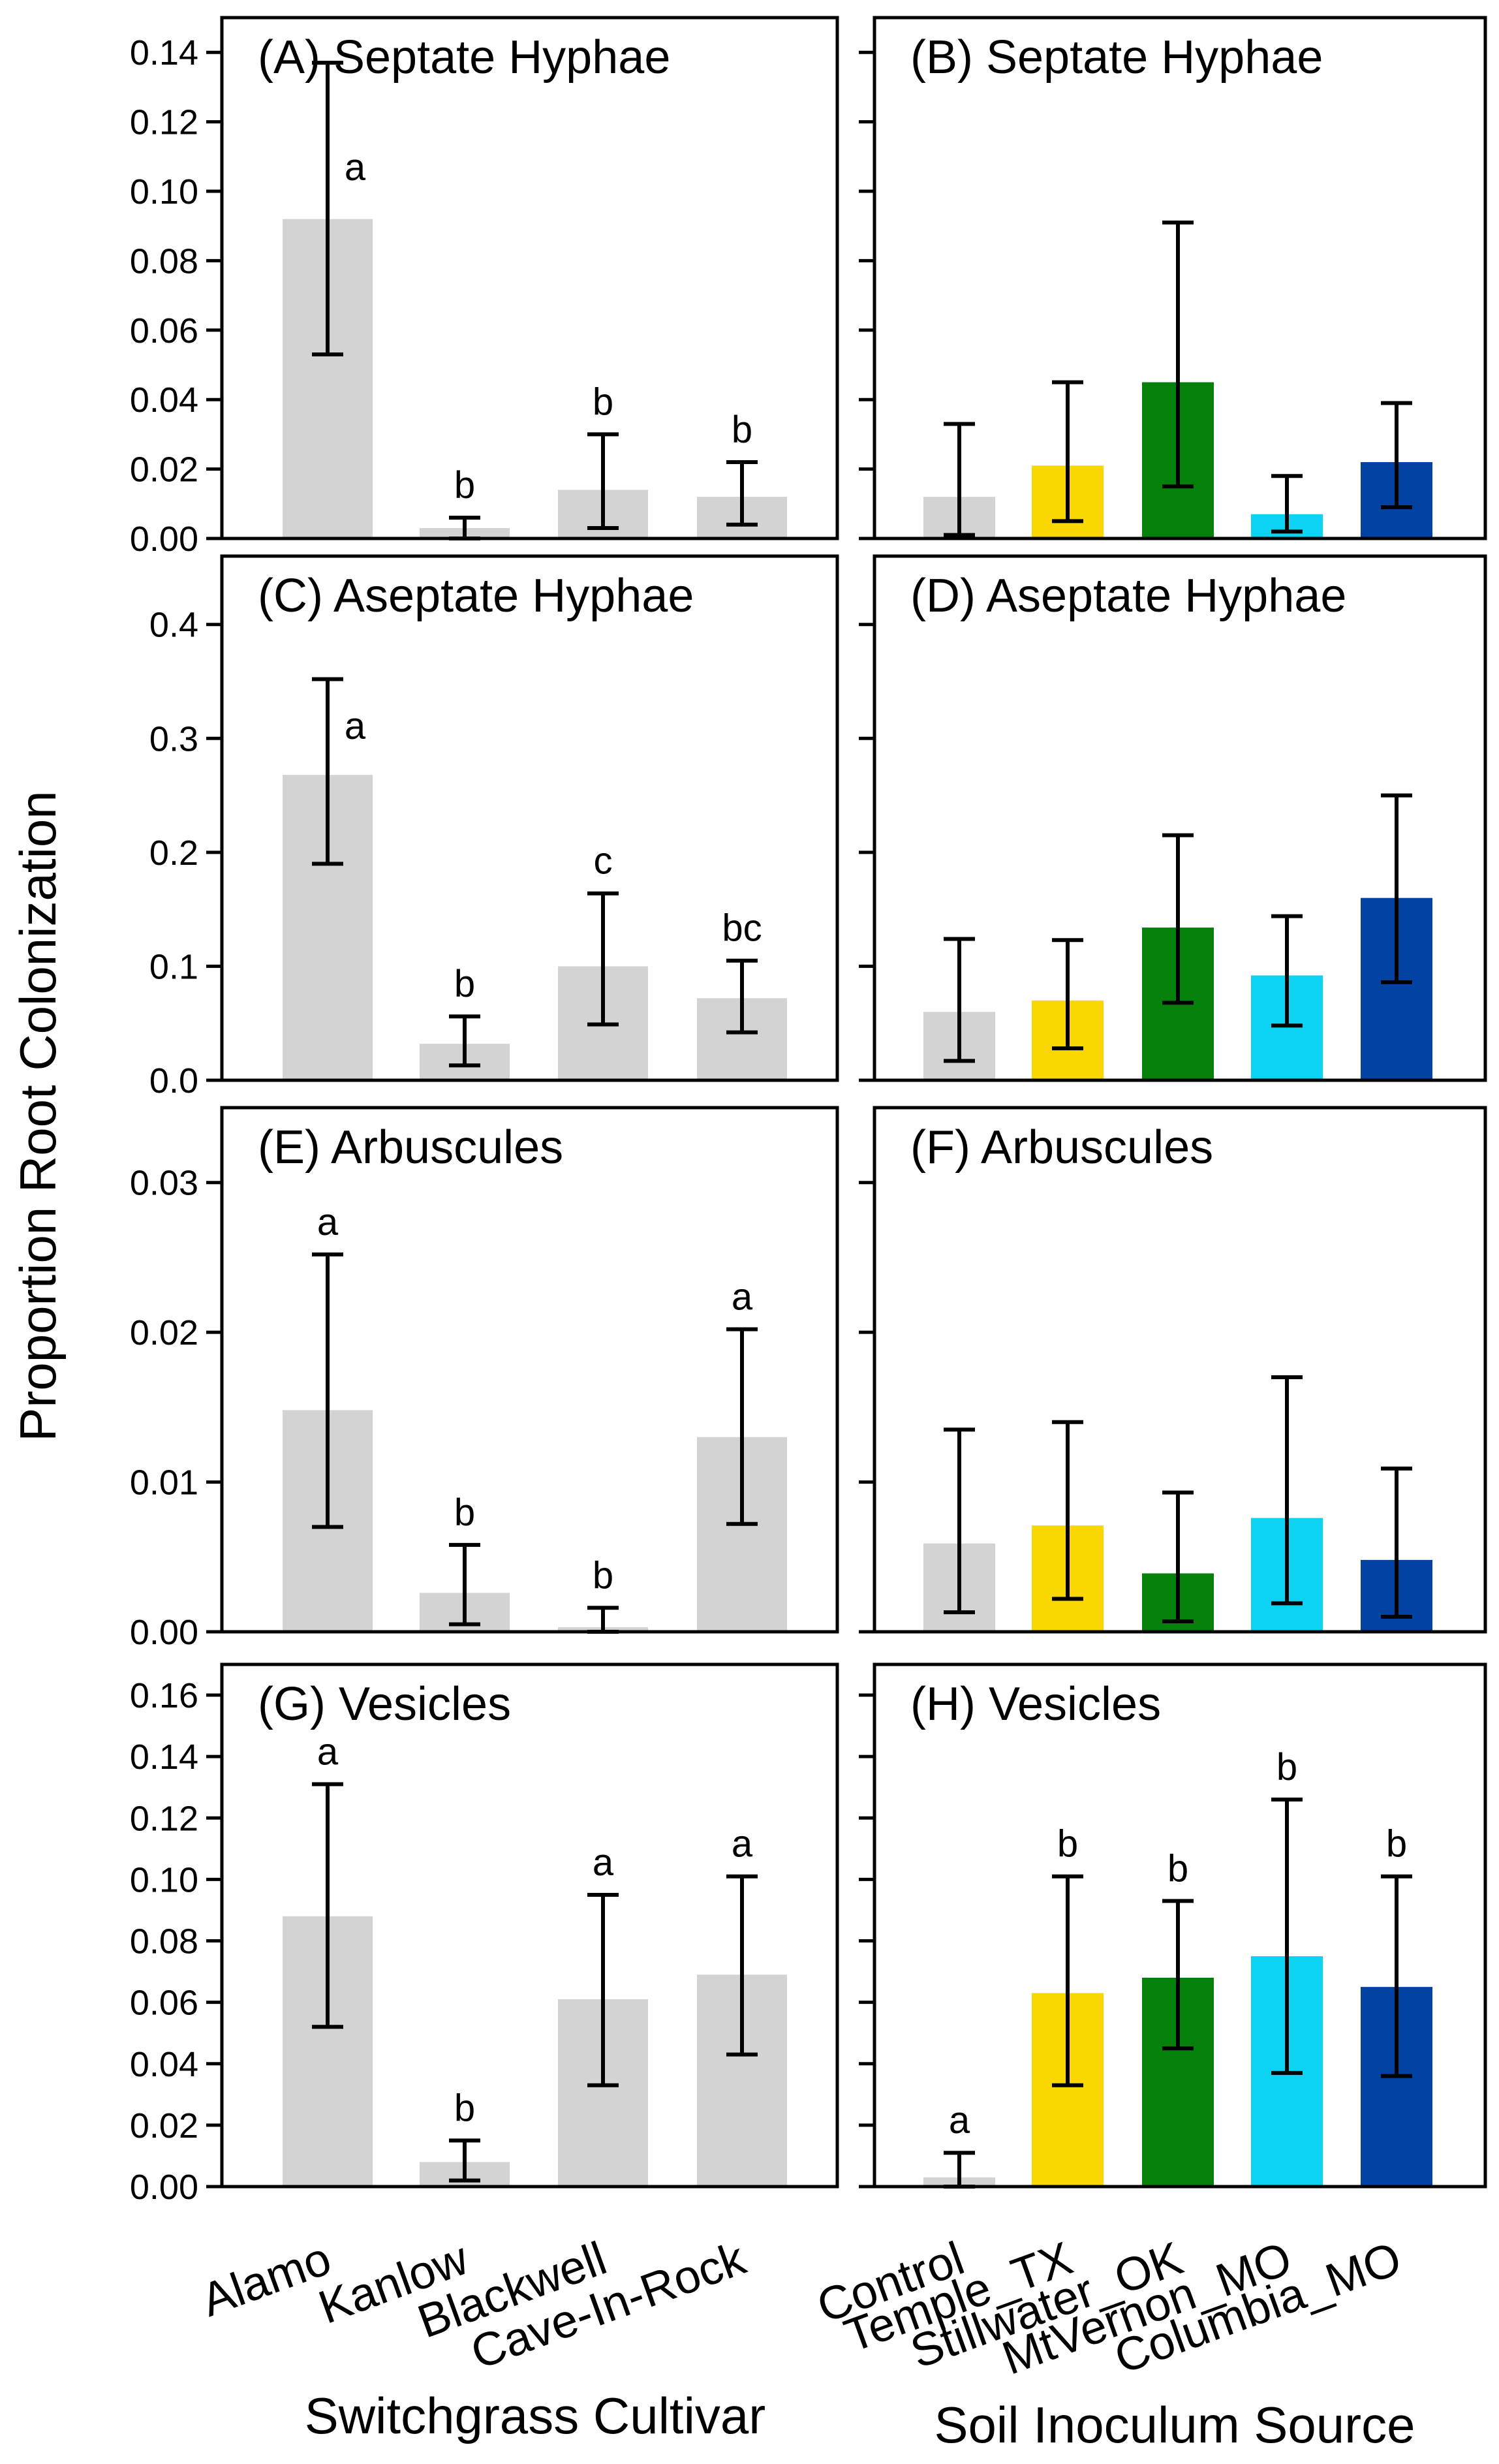 Image resolution: width=1499 pixels, height=2464 pixels. What do you see at coordinates (164, 2125) in the screenshot?
I see `panel-6-ytick-label: 0.02` at bounding box center [164, 2125].